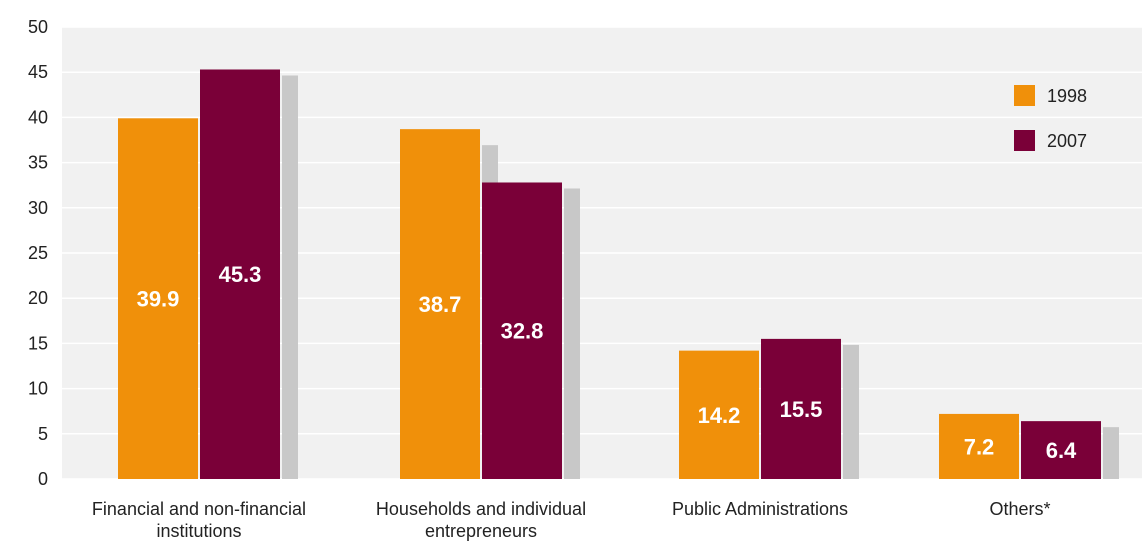  What do you see at coordinates (38, 72) in the screenshot?
I see `y-tick-label: 45` at bounding box center [38, 72].